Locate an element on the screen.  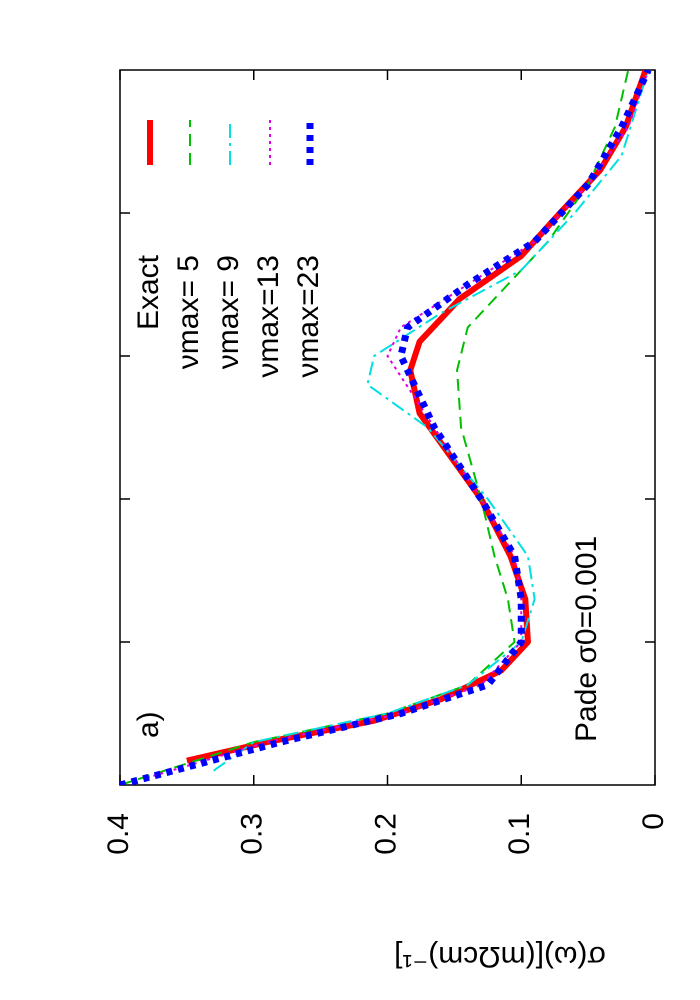
annotation: a) is located at coordinates (148, 724).